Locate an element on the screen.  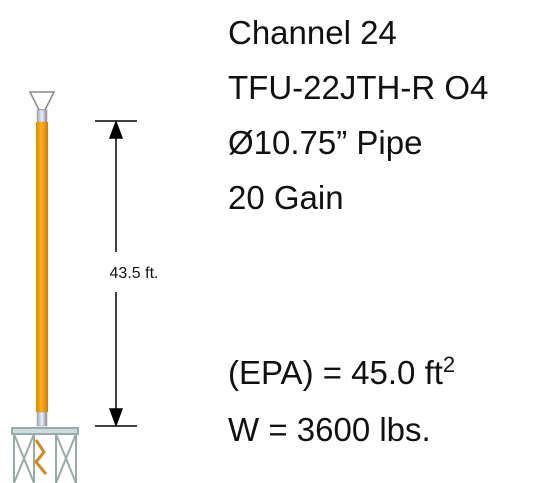
dimension-line is located at coordinates (116, 273).